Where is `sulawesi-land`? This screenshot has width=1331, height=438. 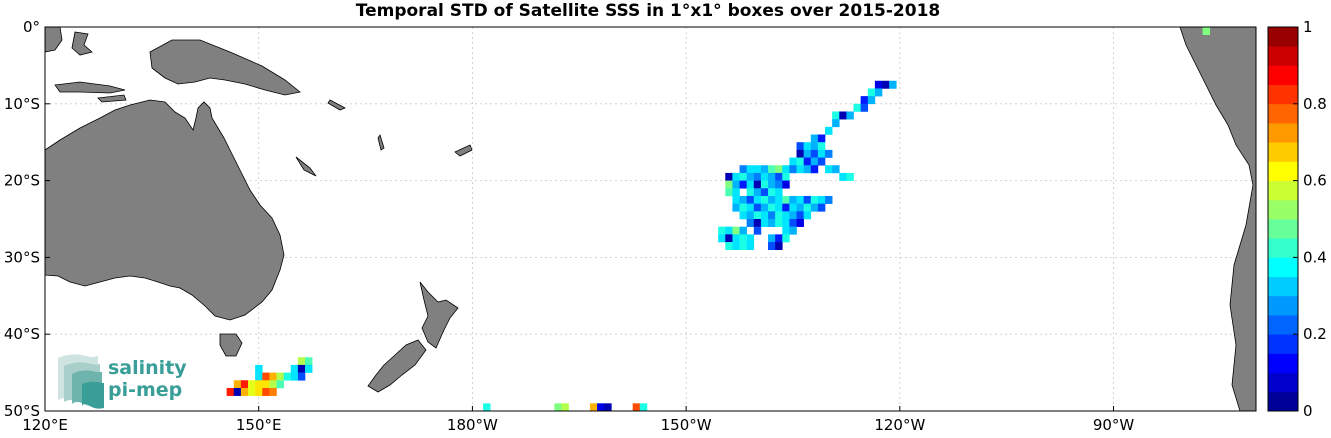
sulawesi-land is located at coordinates (82, 43).